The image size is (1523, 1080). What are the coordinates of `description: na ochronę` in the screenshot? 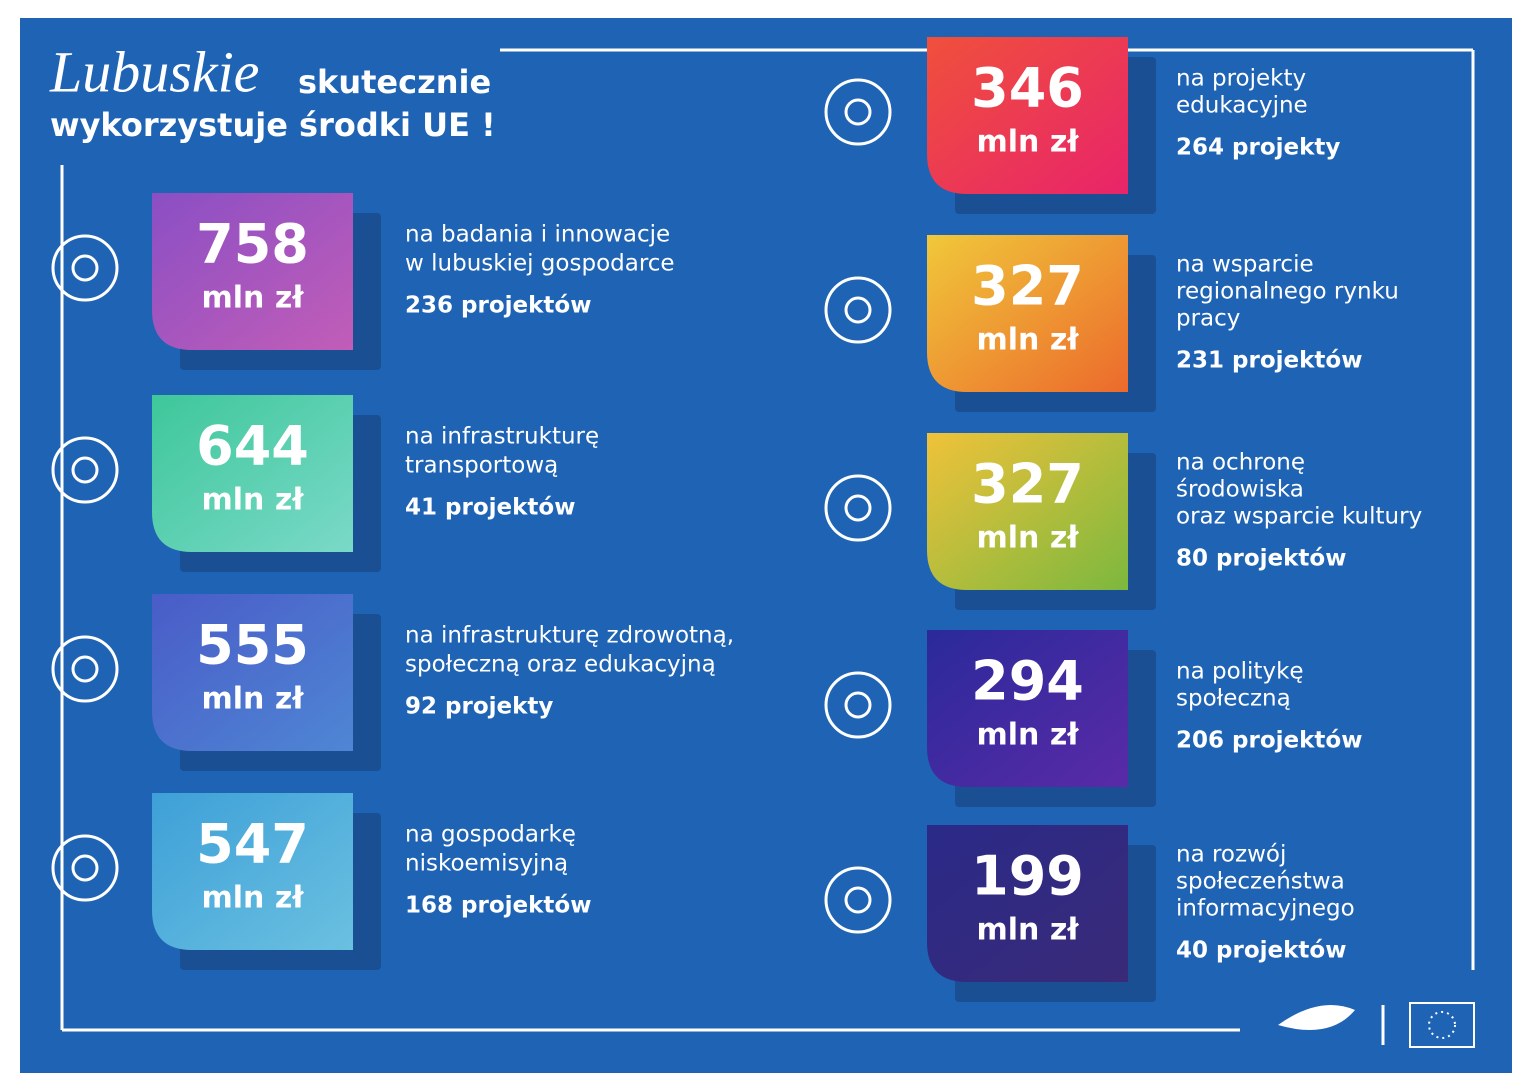 It's located at (1240, 463).